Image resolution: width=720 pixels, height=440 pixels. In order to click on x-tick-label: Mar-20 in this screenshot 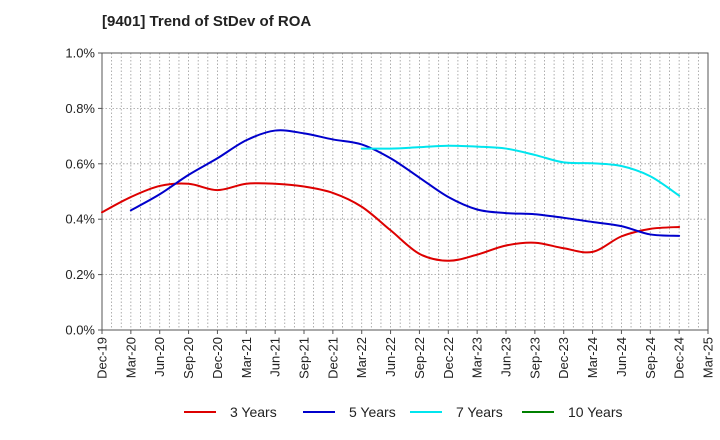, I will do `click(130, 357)`.